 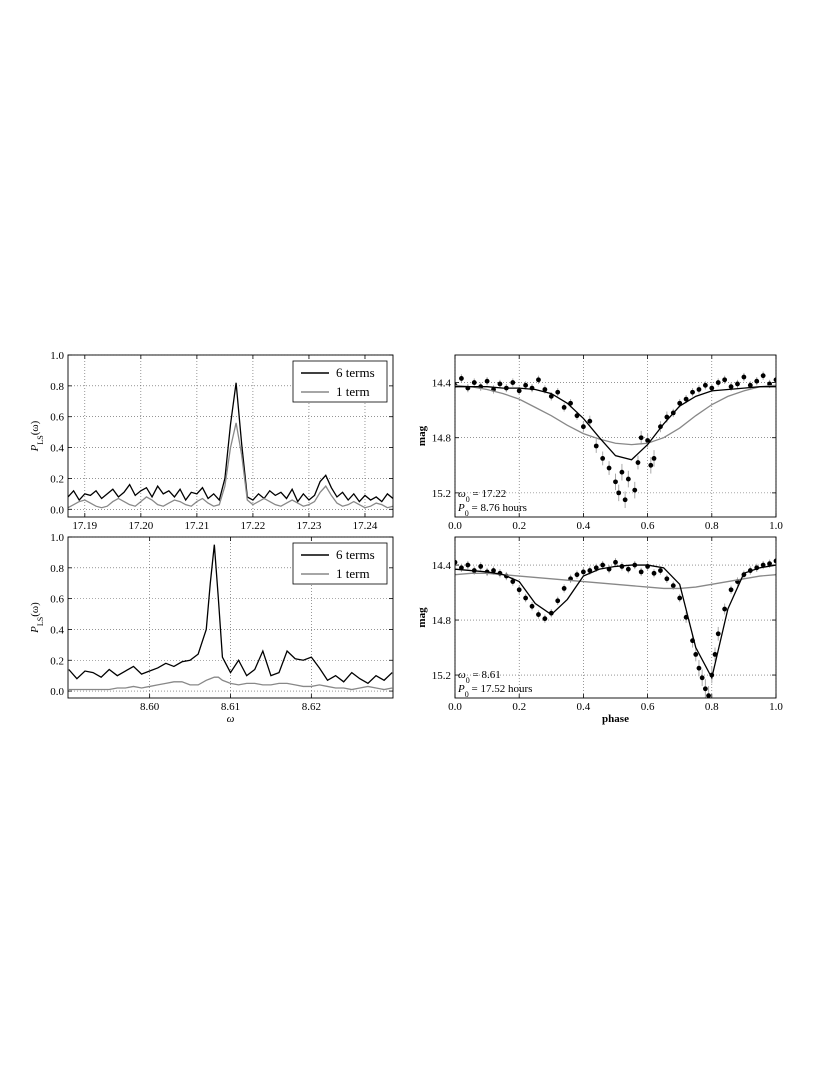 I want to click on x-tick-label: 17.19, so click(x=84, y=526).